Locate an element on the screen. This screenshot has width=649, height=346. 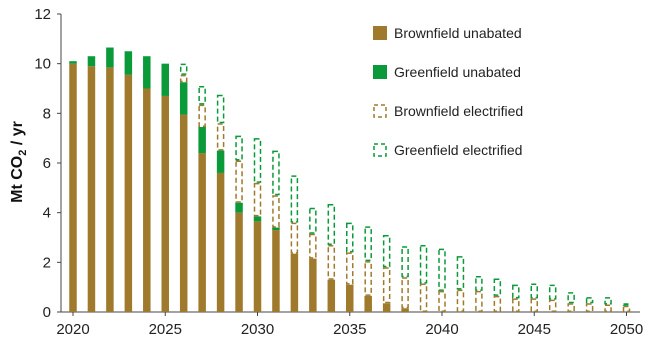
legend-label: Greenfield unabated is located at coordinates (457, 72).